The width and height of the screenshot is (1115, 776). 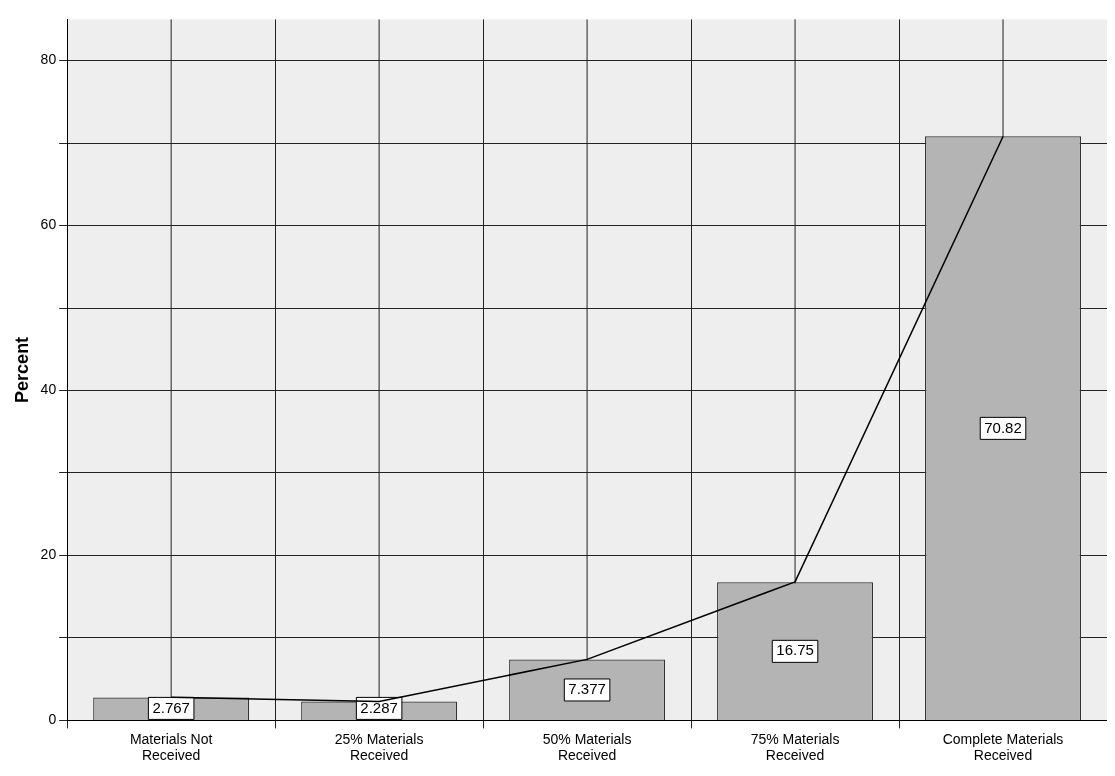 I want to click on data-label: 7.377, so click(x=587, y=689).